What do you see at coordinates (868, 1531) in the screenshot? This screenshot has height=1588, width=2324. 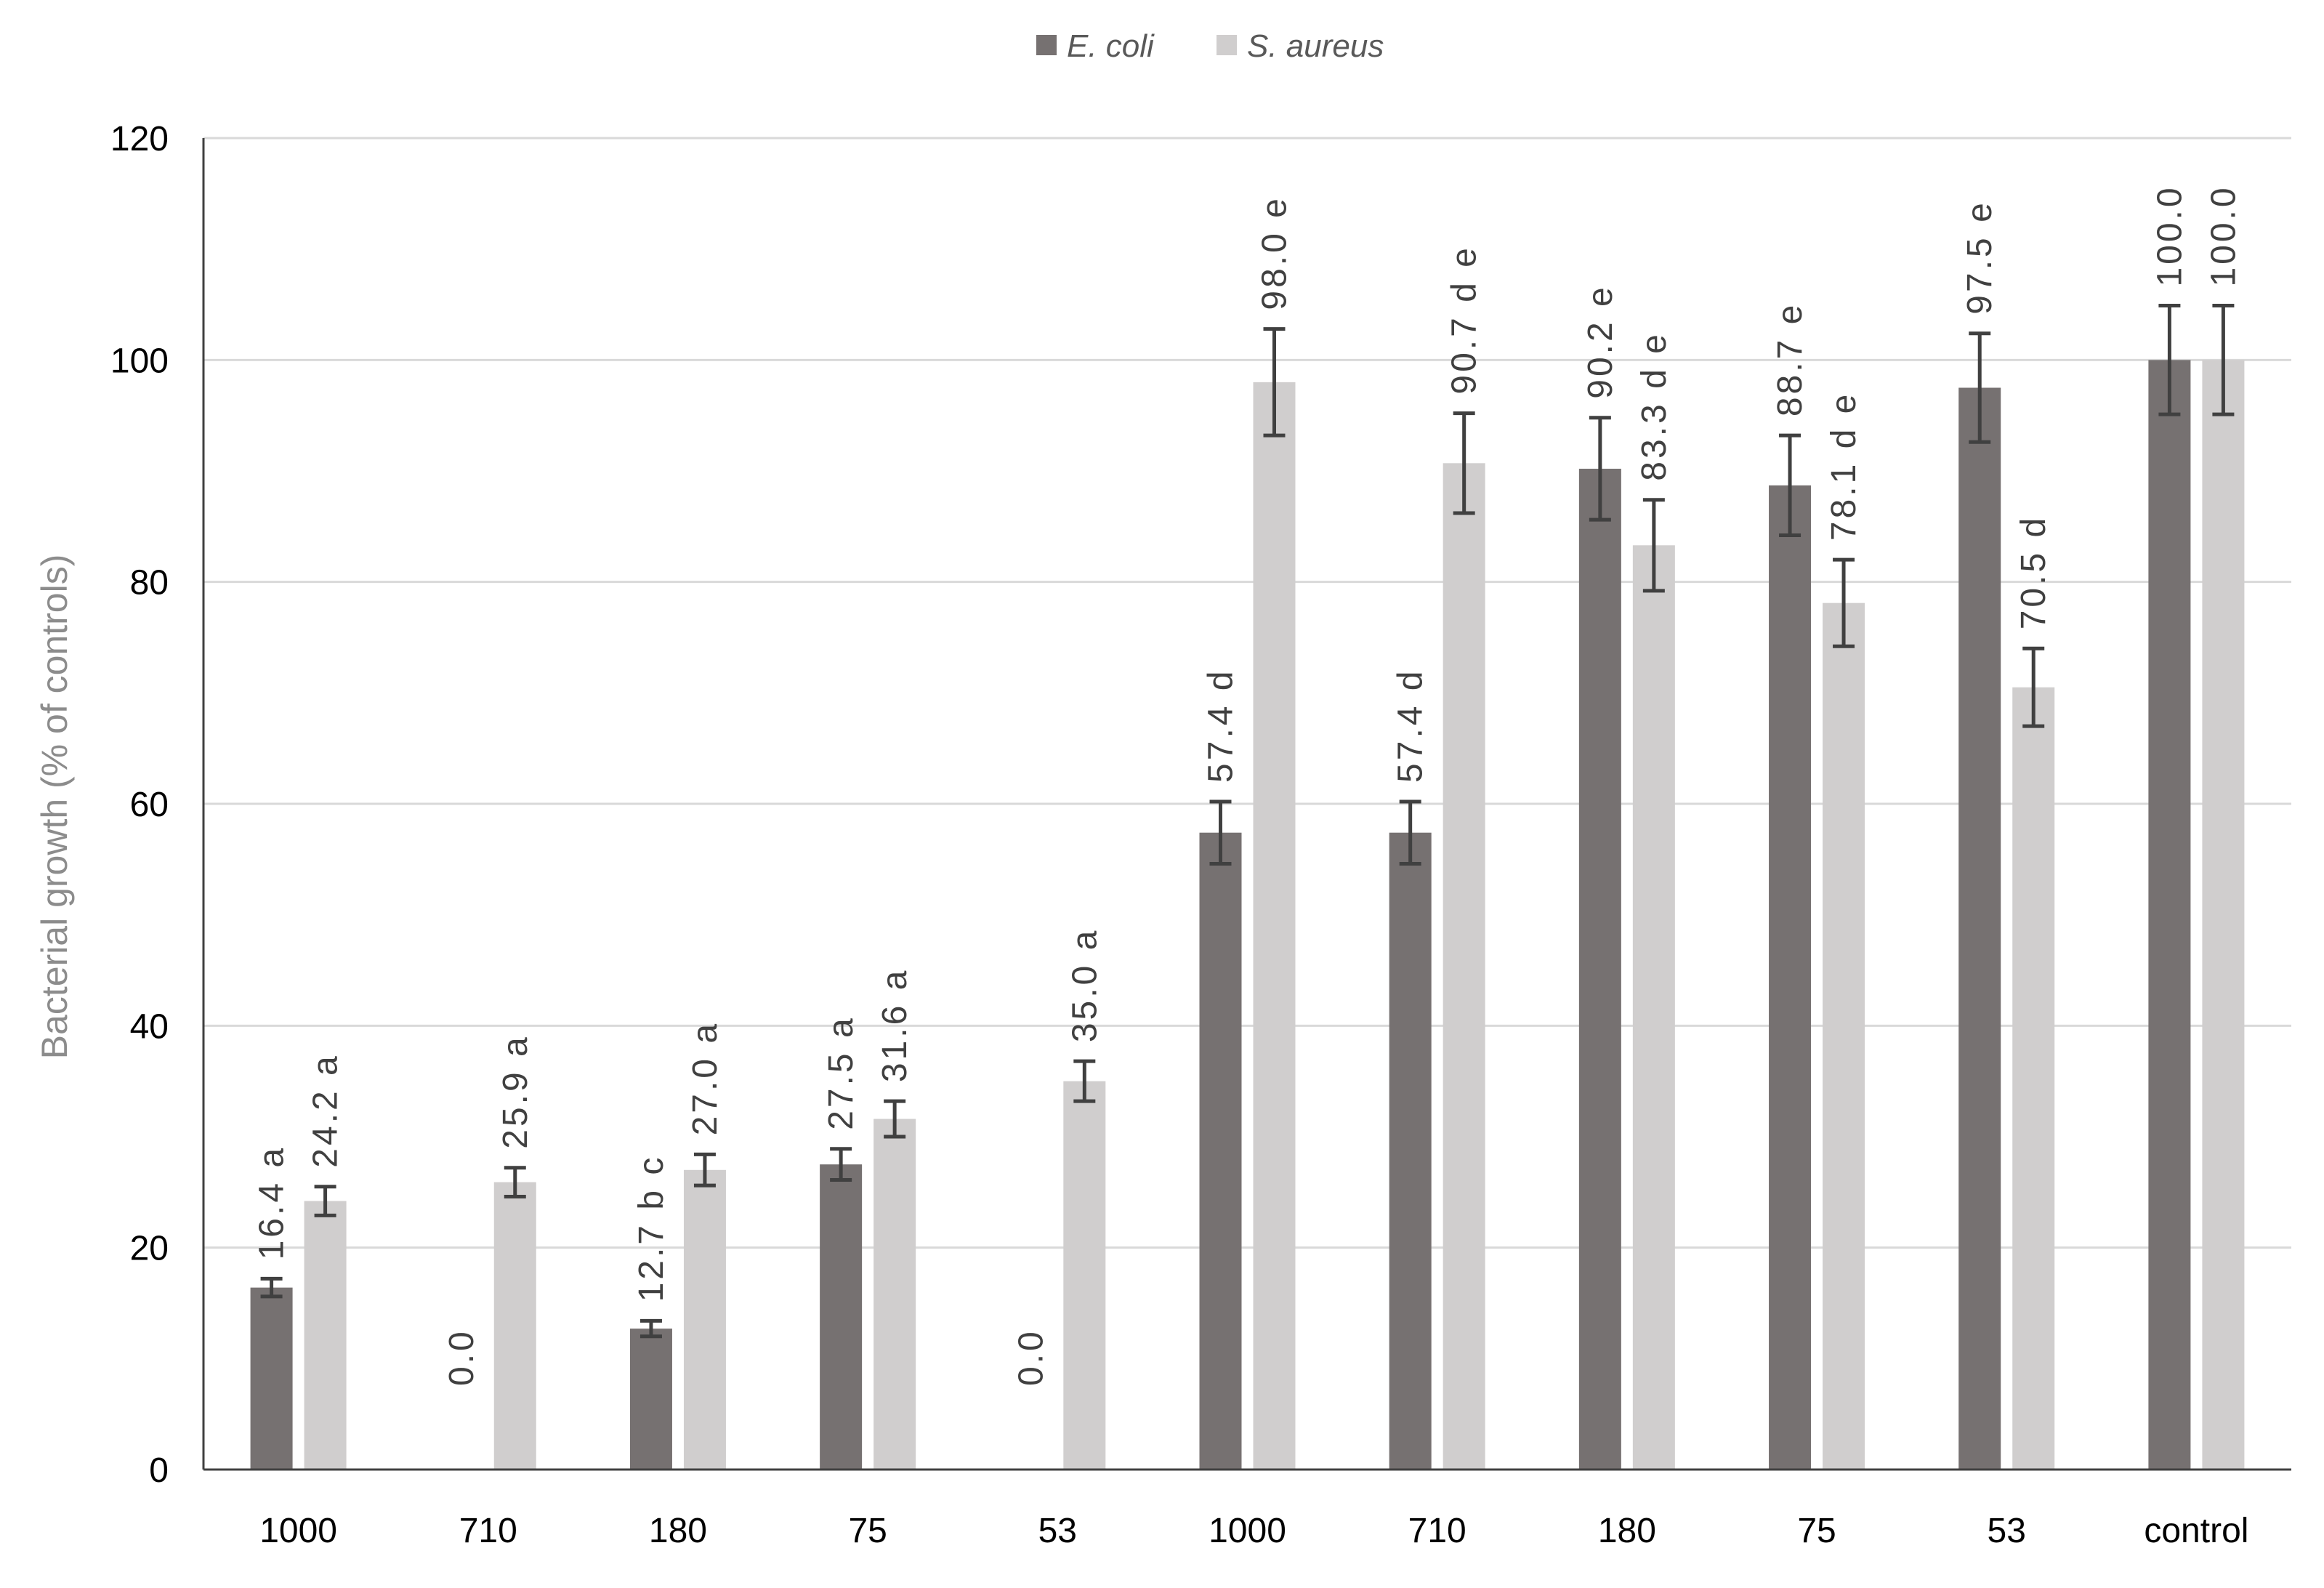 I see `x-tick-label-3: 75` at bounding box center [868, 1531].